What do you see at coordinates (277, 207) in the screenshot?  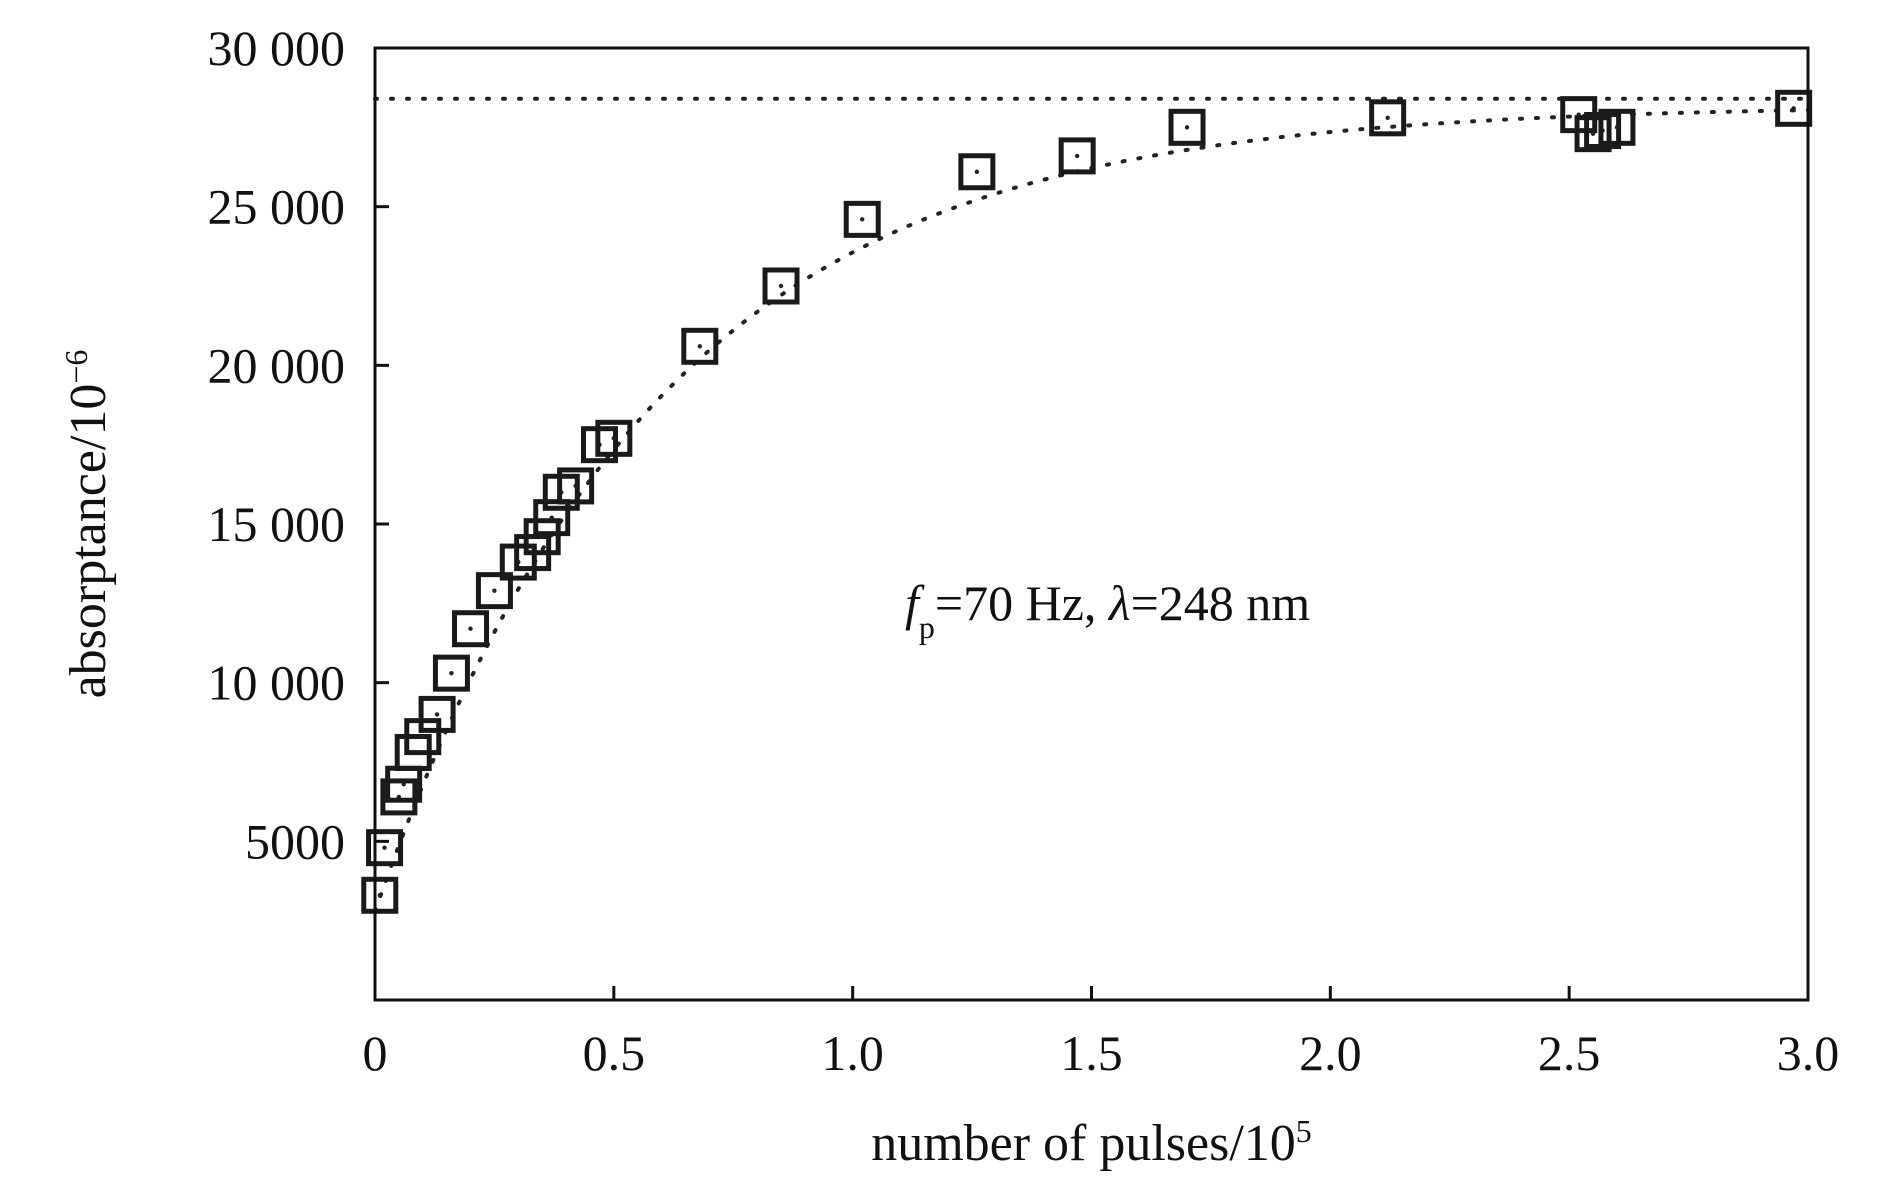 I see `y-tick-label: 25 000` at bounding box center [277, 207].